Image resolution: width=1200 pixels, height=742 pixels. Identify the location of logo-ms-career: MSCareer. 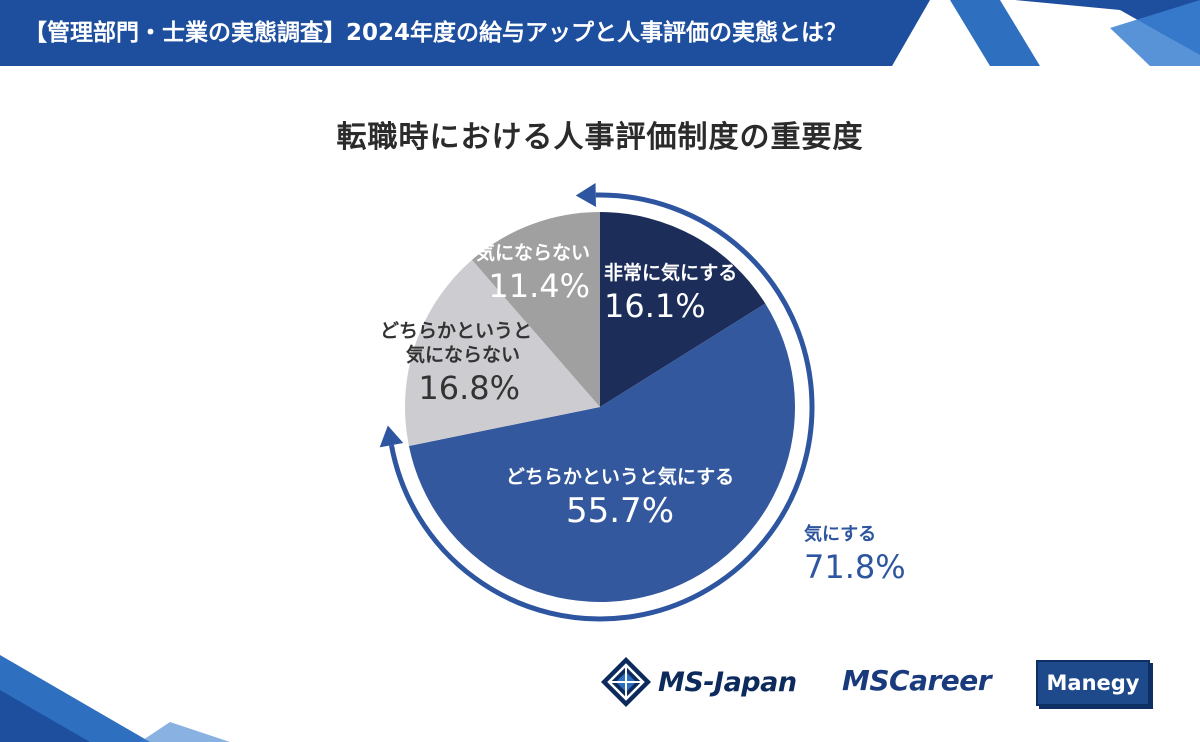
(917, 680).